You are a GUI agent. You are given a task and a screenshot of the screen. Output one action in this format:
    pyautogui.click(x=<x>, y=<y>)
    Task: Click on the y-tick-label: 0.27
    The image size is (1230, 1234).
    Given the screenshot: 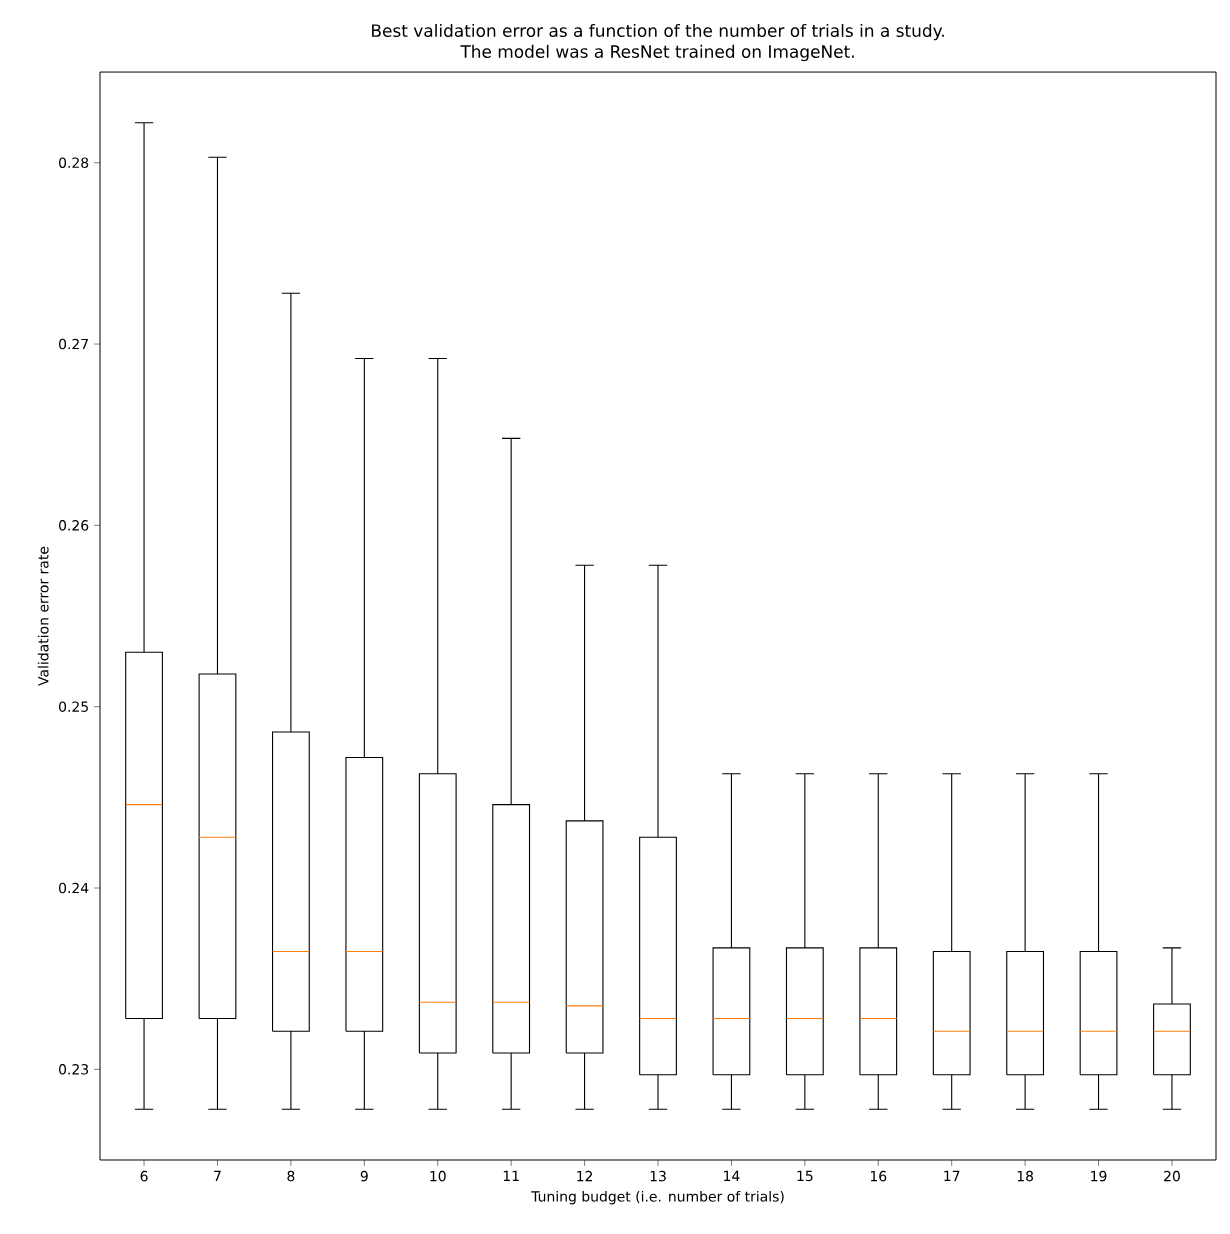 What is the action you would take?
    pyautogui.click(x=73, y=344)
    